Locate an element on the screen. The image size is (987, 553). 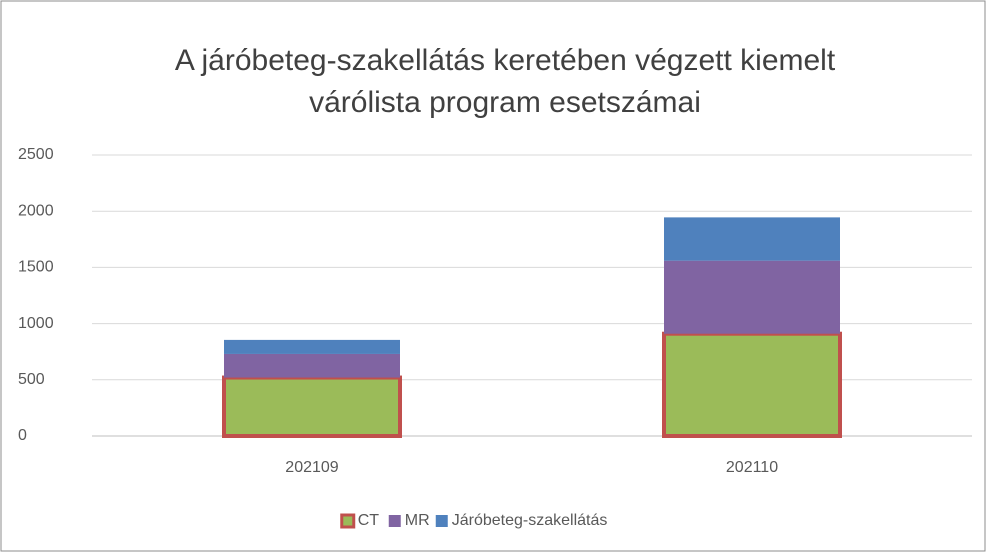
y-tick-label: 2000 is located at coordinates (36, 210).